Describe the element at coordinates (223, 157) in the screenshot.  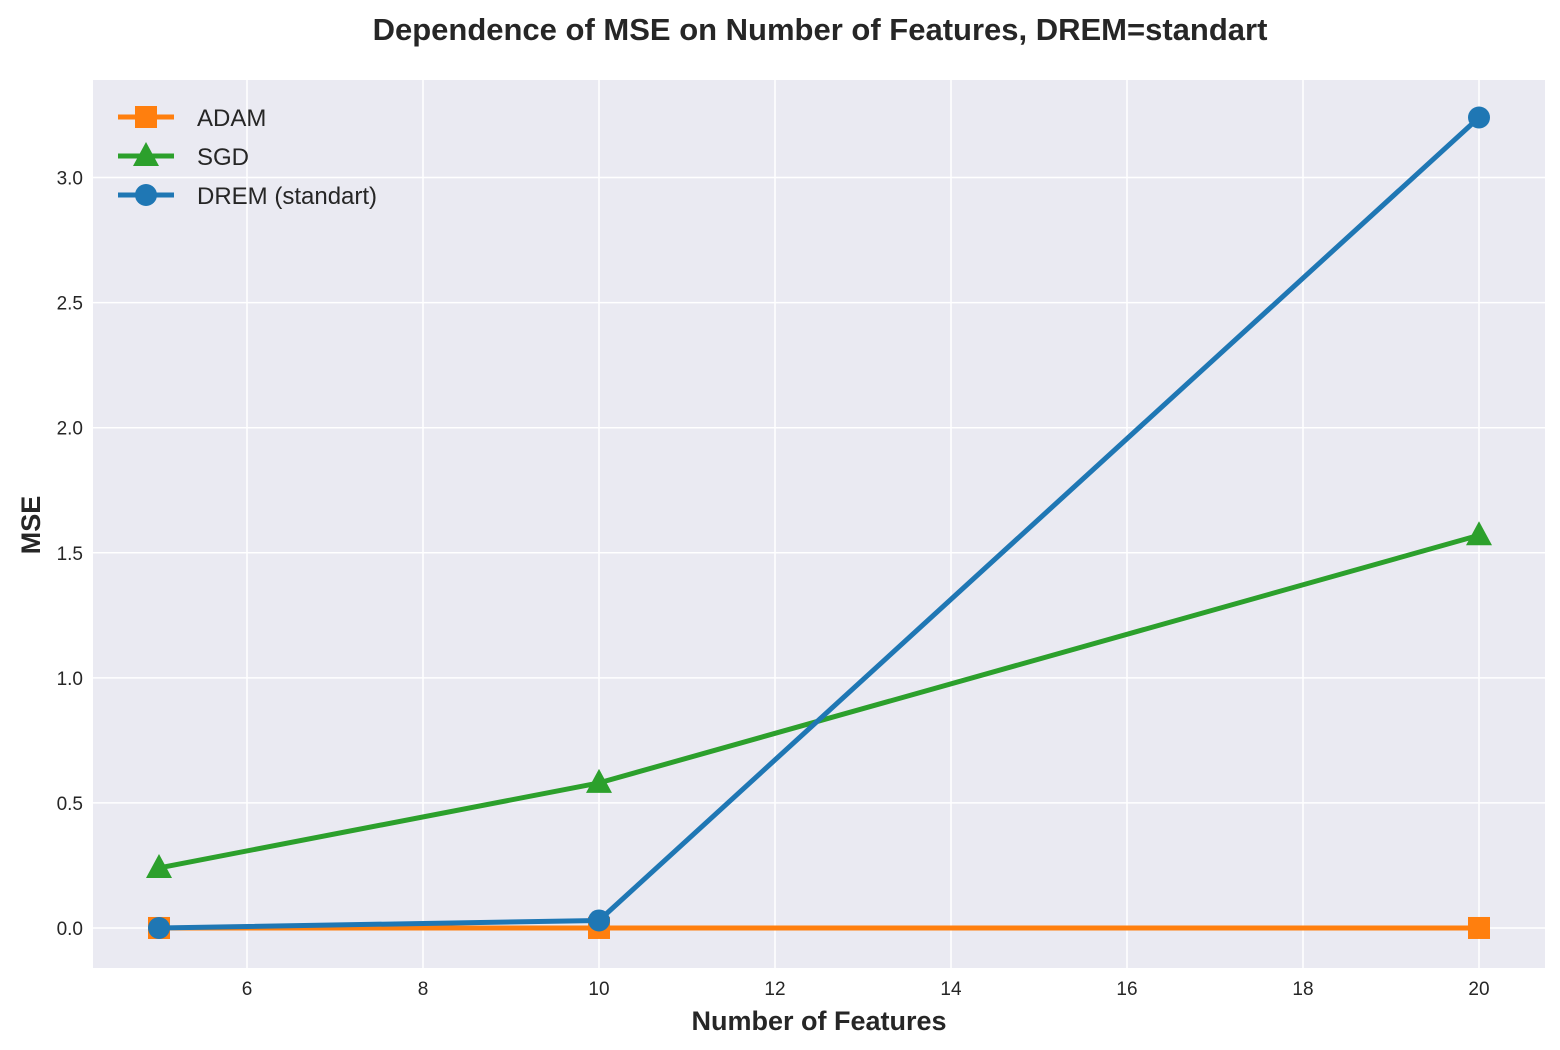
I see `legend-label: SGD` at that location.